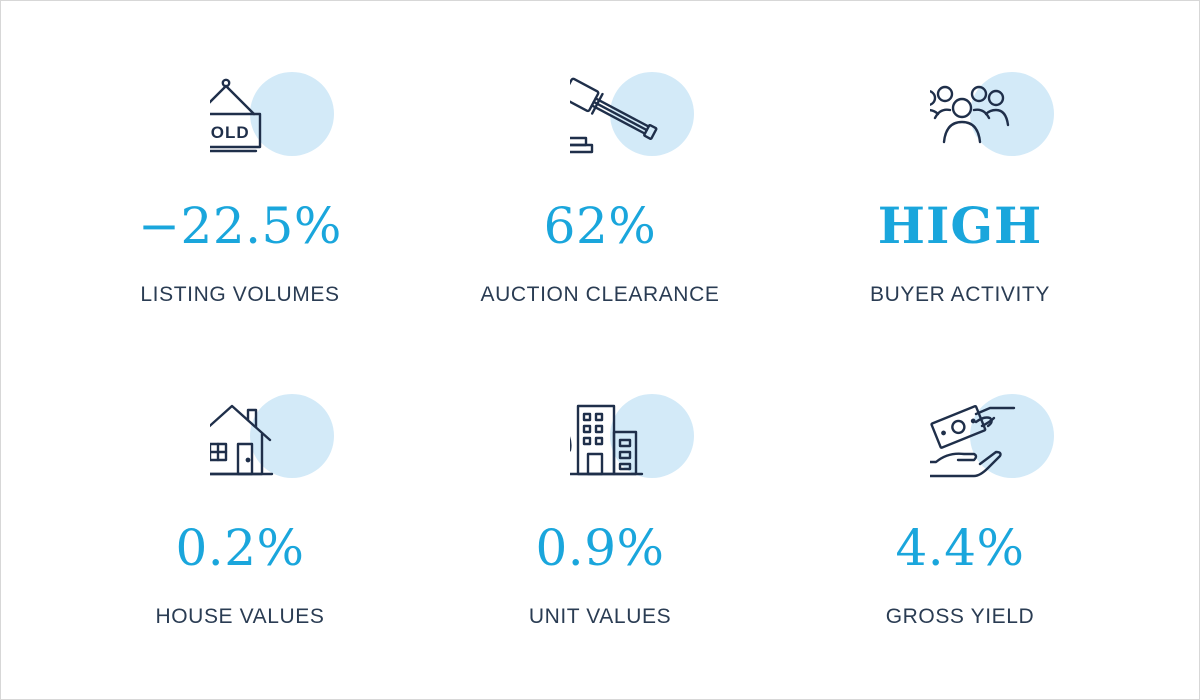  I want to click on stat-value: 62%, so click(600, 226).